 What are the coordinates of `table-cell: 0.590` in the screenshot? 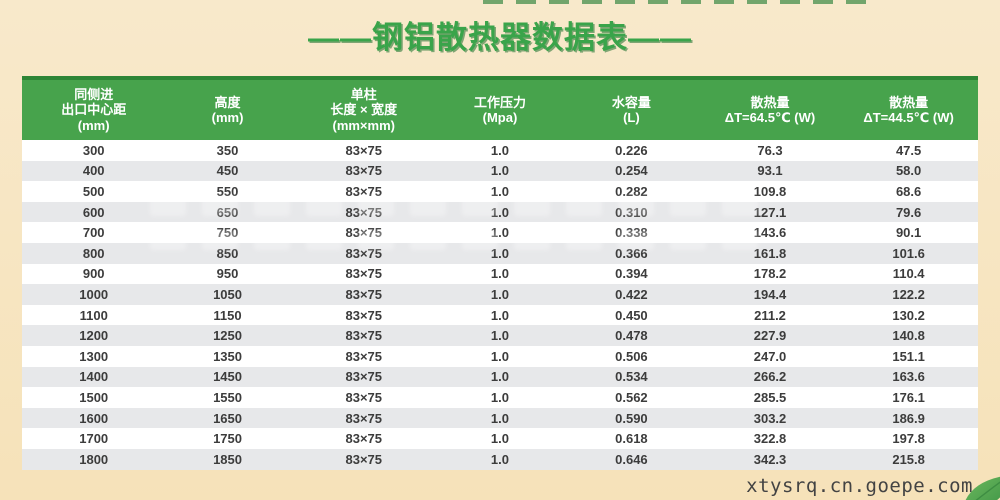 It's located at (631, 418).